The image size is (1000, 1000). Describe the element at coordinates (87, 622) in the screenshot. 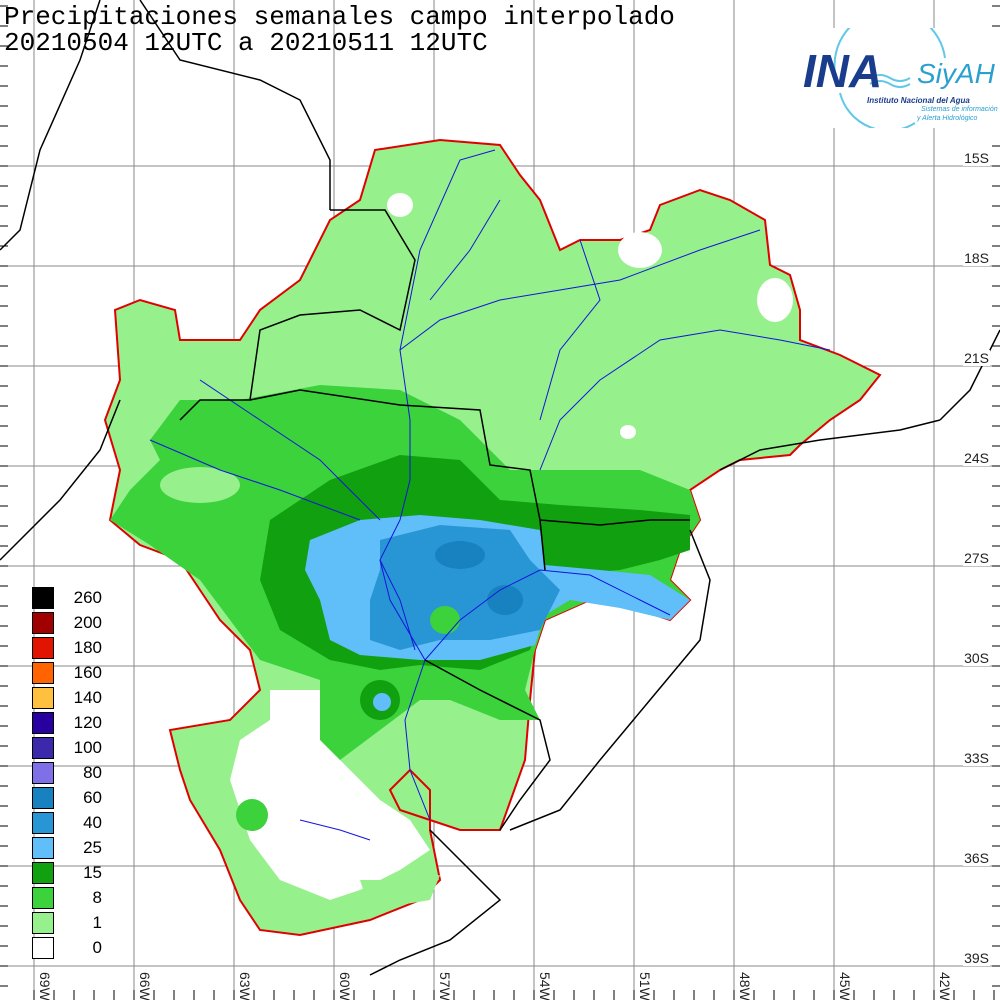

I see `legend-label: 200` at that location.